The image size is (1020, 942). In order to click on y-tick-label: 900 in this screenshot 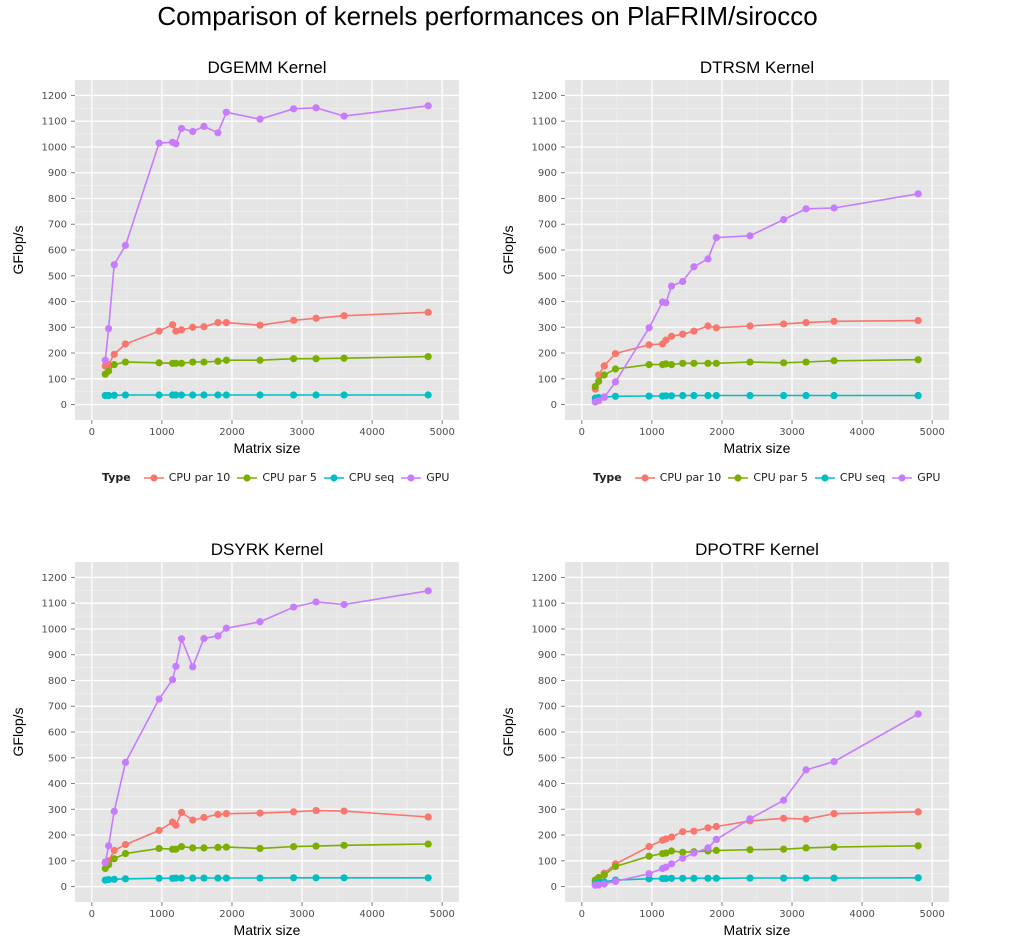, I will do `click(547, 173)`.